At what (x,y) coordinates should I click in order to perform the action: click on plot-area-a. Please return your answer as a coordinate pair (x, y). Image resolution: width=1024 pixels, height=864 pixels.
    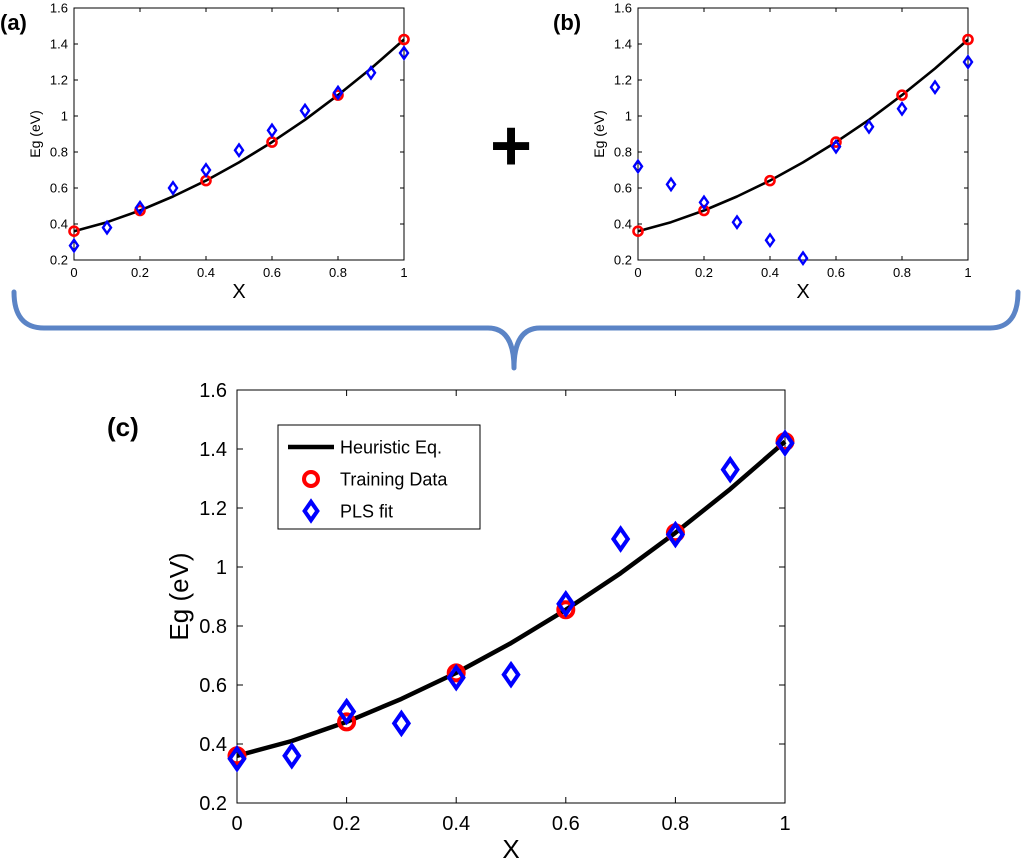
    Looking at the image, I should click on (239, 134).